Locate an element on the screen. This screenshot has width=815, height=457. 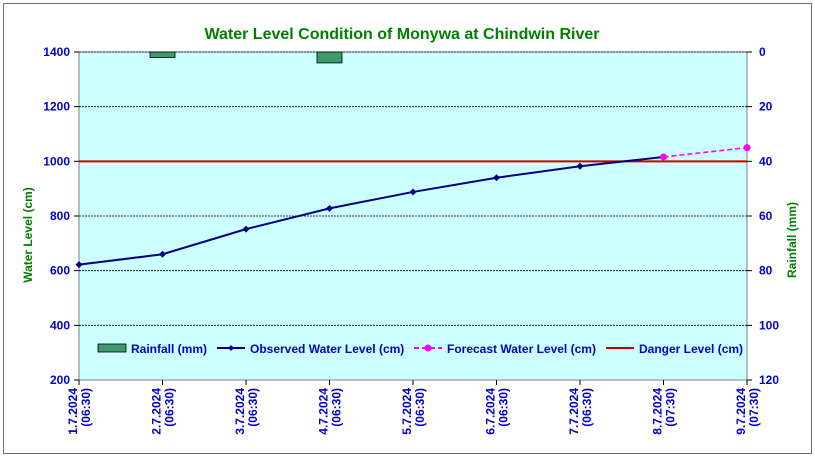
x-tick-label-date: 5.7.2024 is located at coordinates (407, 411).